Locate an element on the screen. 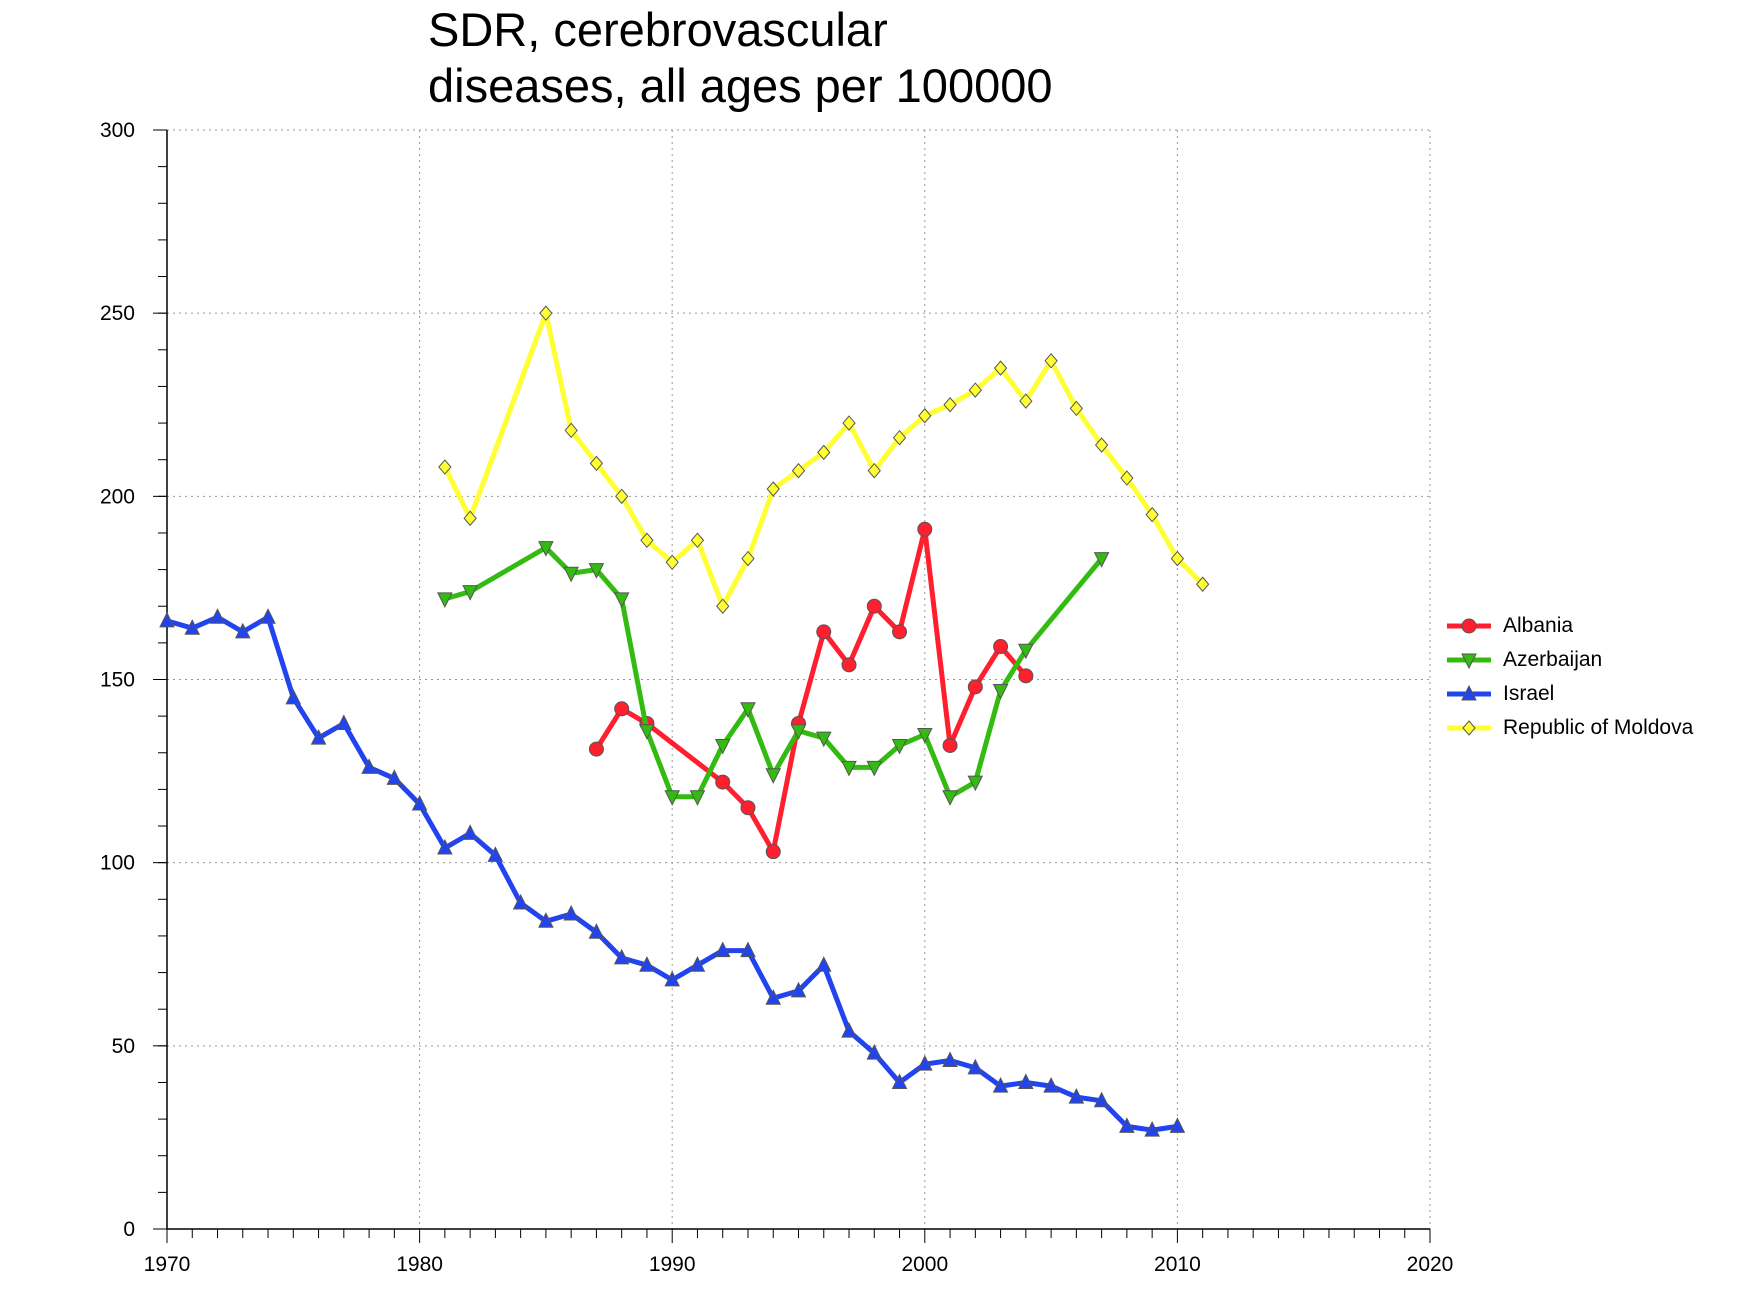  x-tick-label: 2010 is located at coordinates (1177, 1264).